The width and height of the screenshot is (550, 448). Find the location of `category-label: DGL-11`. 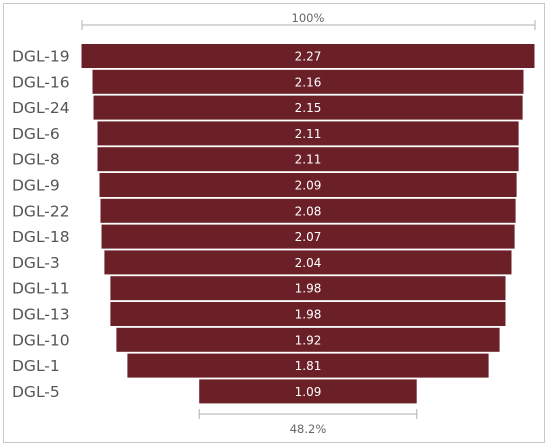

category-label: DGL-11 is located at coordinates (41, 289).